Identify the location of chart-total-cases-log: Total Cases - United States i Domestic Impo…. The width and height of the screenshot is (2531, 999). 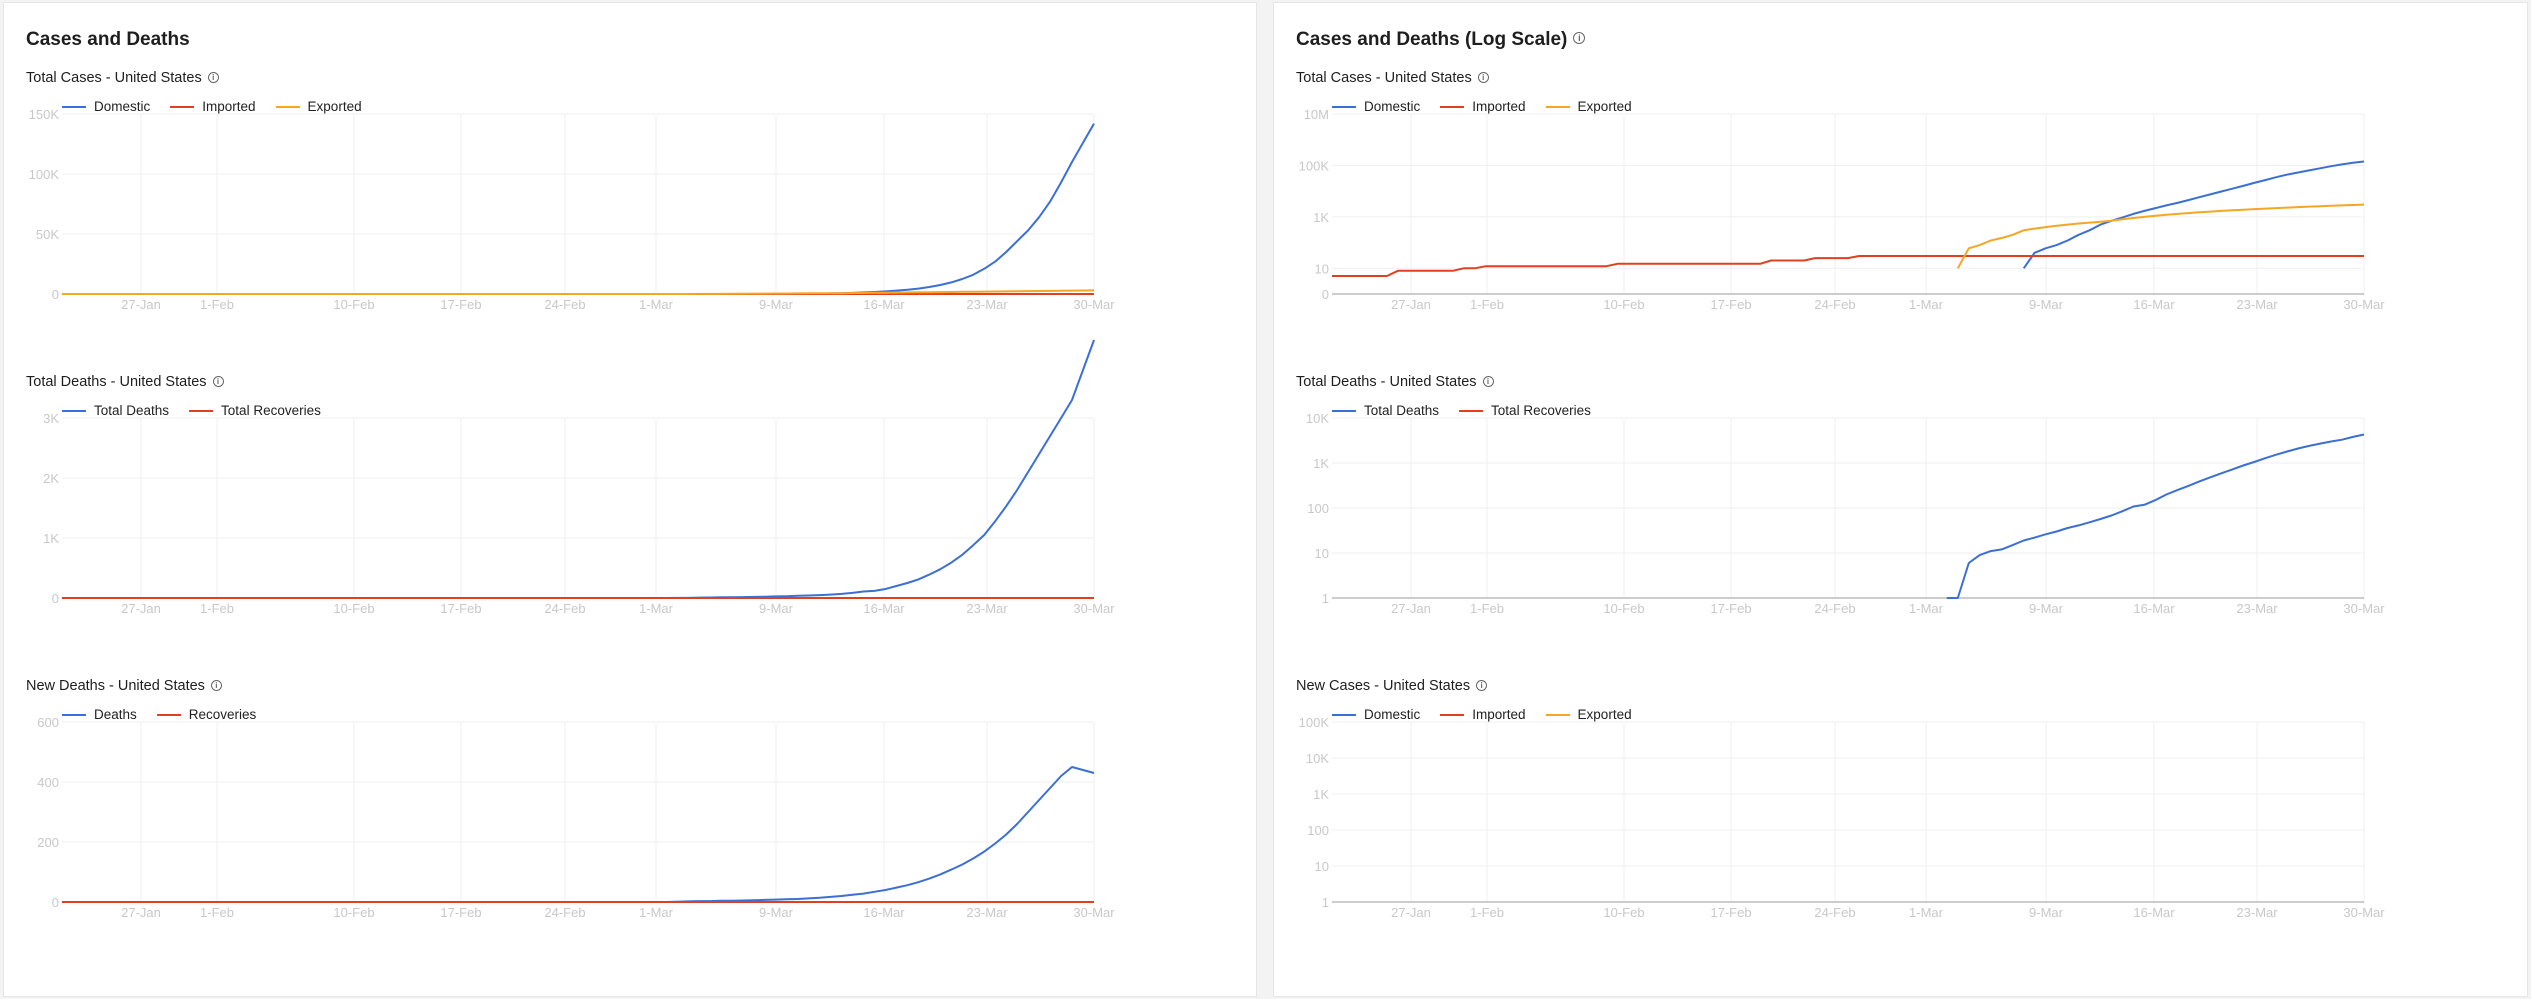
(1901, 220).